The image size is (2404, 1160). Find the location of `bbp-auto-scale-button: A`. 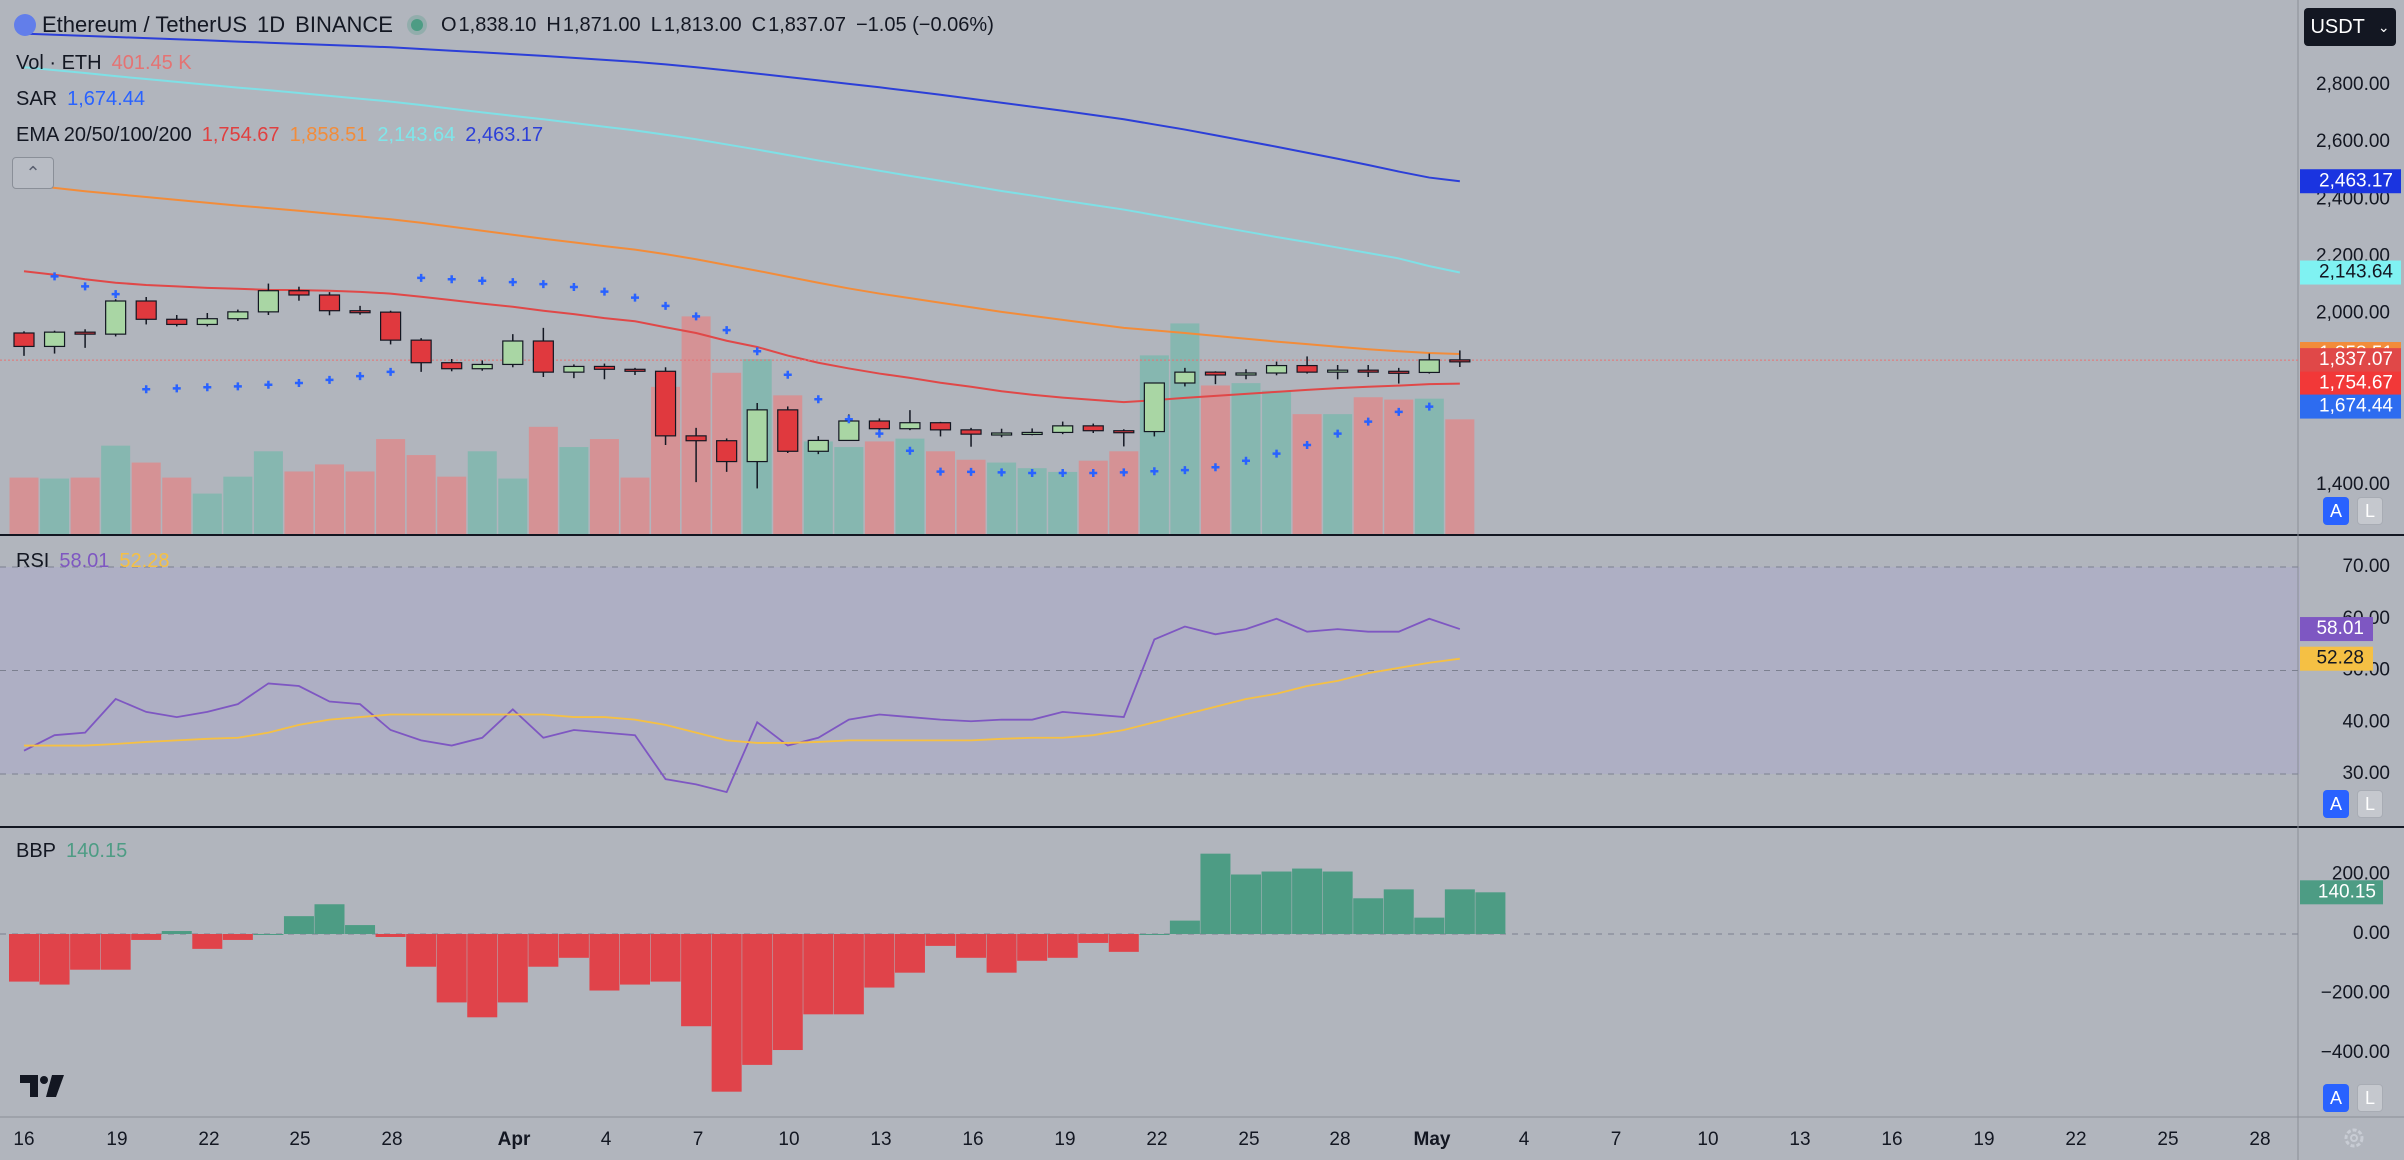

bbp-auto-scale-button: A is located at coordinates (2336, 1098).